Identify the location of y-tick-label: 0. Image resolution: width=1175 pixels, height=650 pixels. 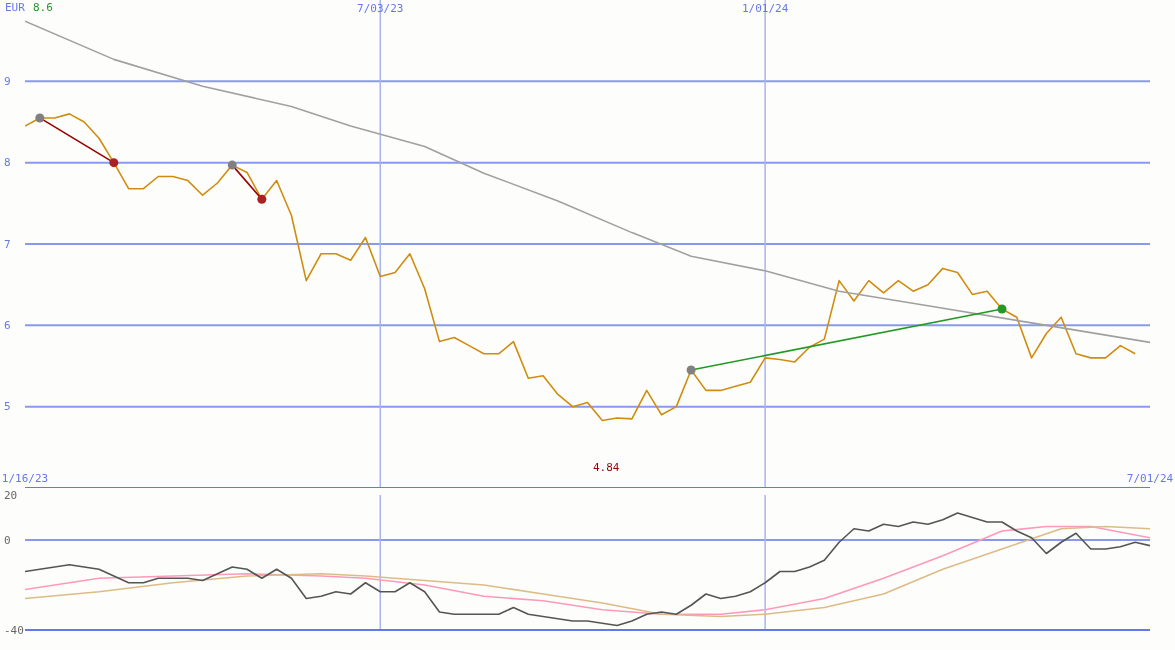
(7, 540).